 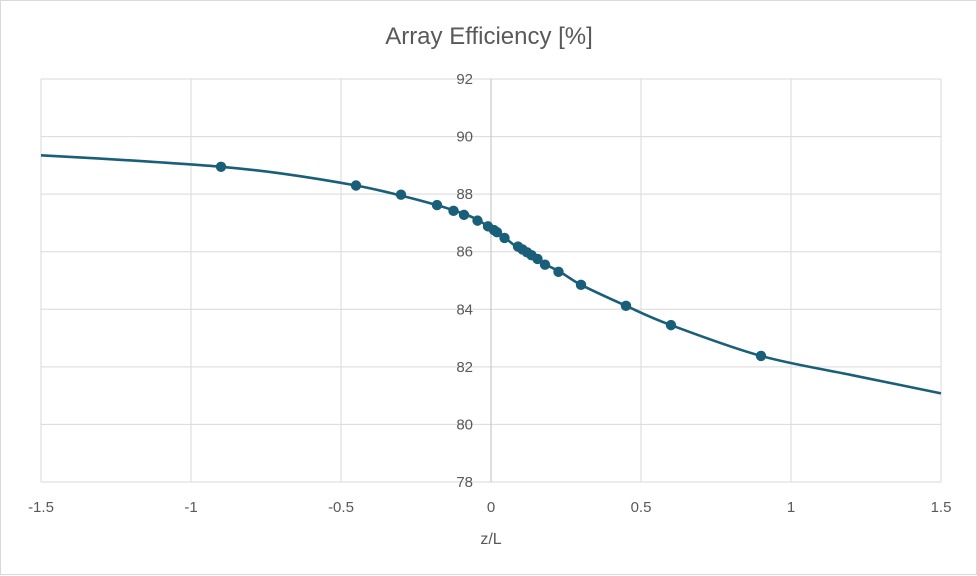 I want to click on chart-title: Array Efficiency [%], so click(x=489, y=36).